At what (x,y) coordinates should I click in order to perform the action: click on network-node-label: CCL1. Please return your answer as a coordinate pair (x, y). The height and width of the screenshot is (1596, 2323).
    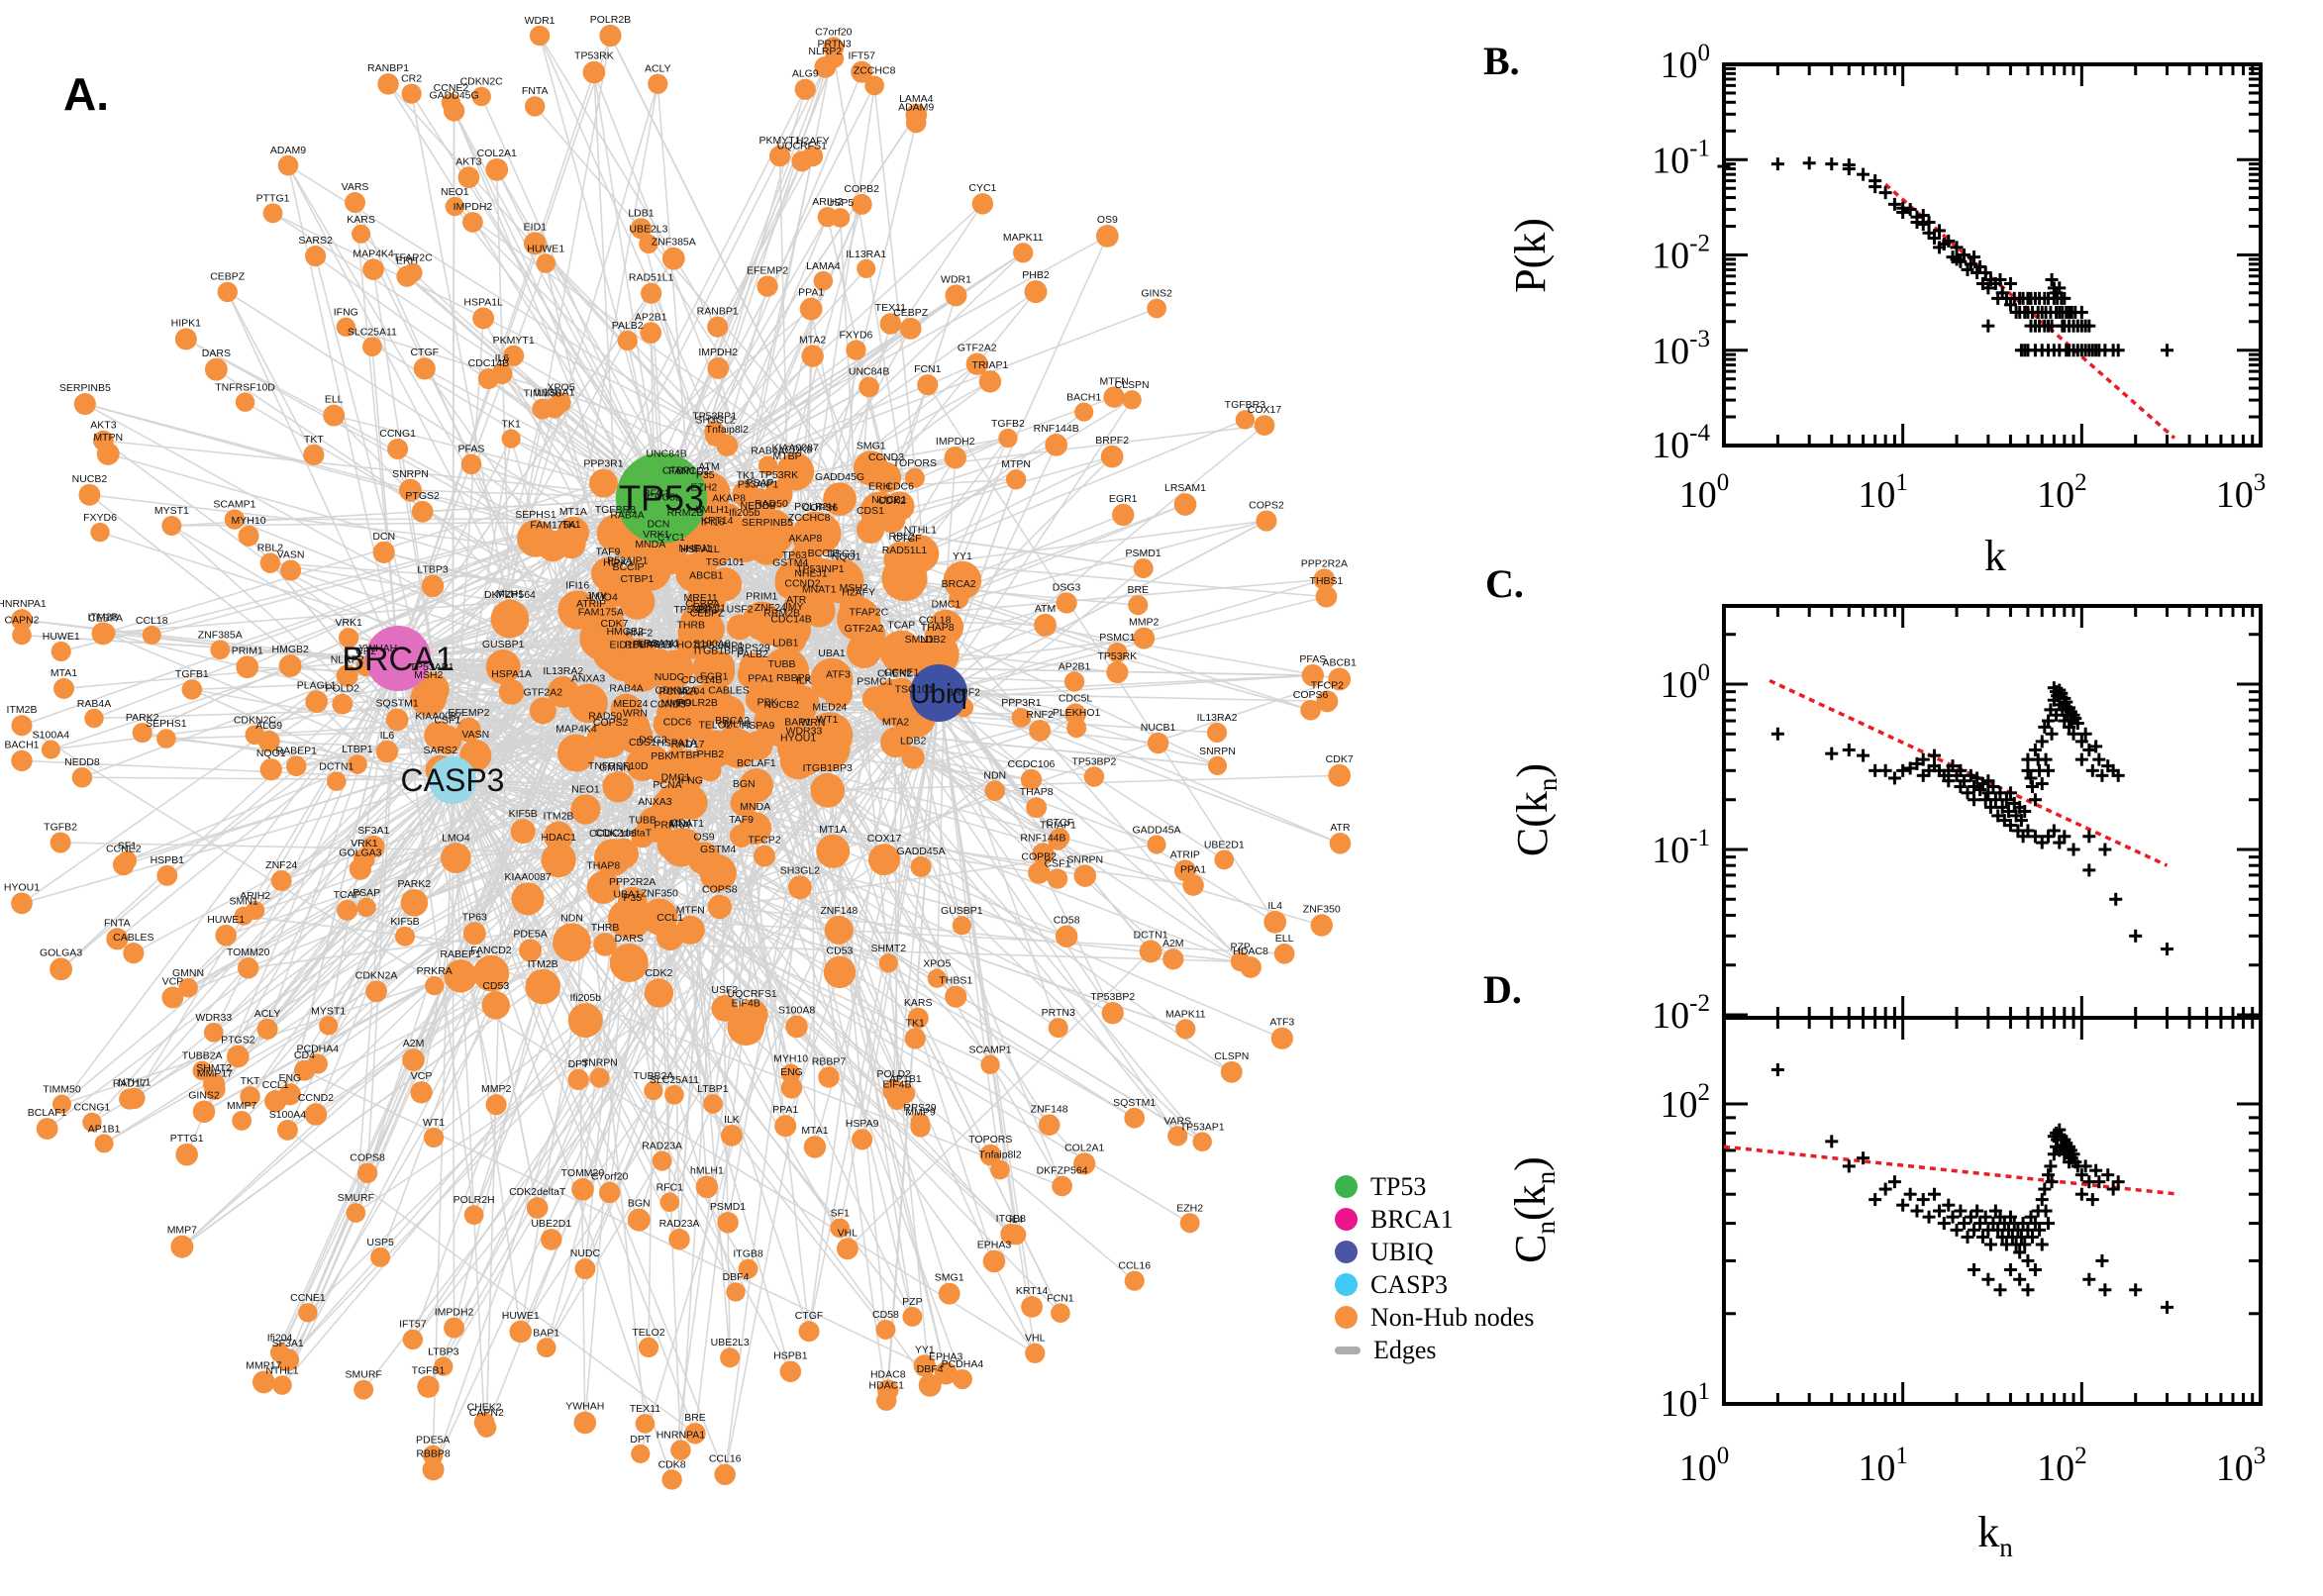
    Looking at the image, I should click on (275, 1085).